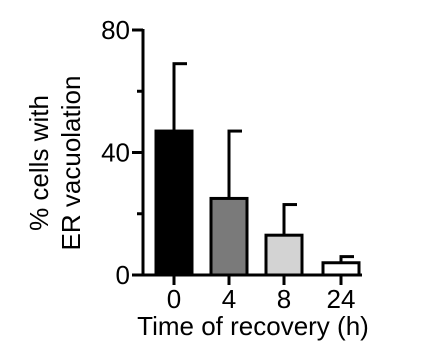  I want to click on bar-8h, so click(284, 255).